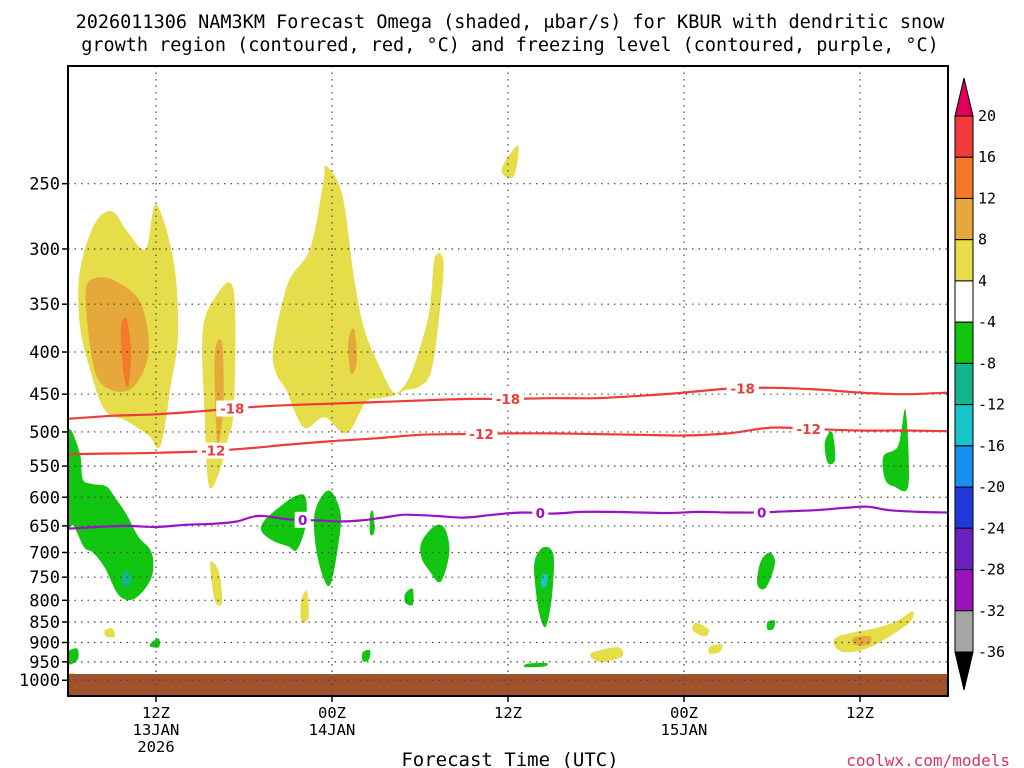  What do you see at coordinates (979, 384) in the screenshot?
I see `colorbar: 20 16 12 8 4 -4 -8 -12 -16 -20 -24 -28 -32 -36` at bounding box center [979, 384].